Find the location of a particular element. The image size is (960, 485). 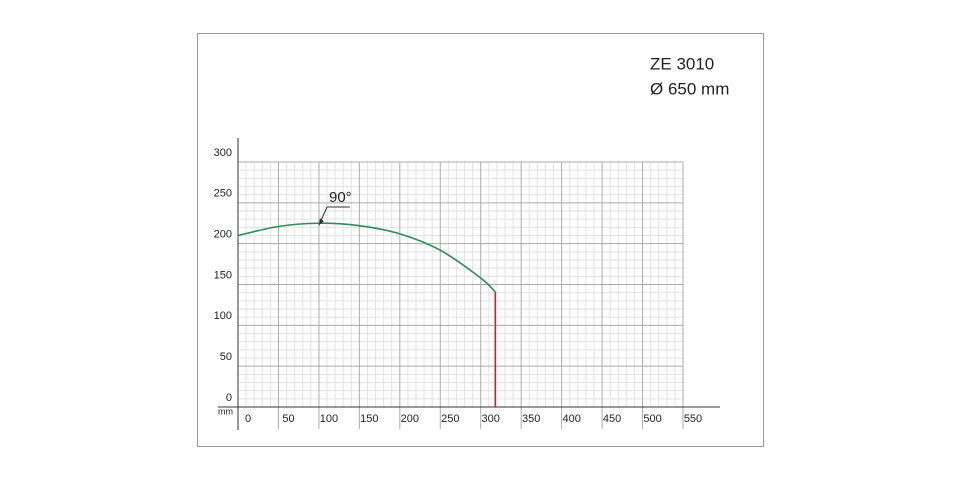

y-tick-label: 50 is located at coordinates (226, 357).